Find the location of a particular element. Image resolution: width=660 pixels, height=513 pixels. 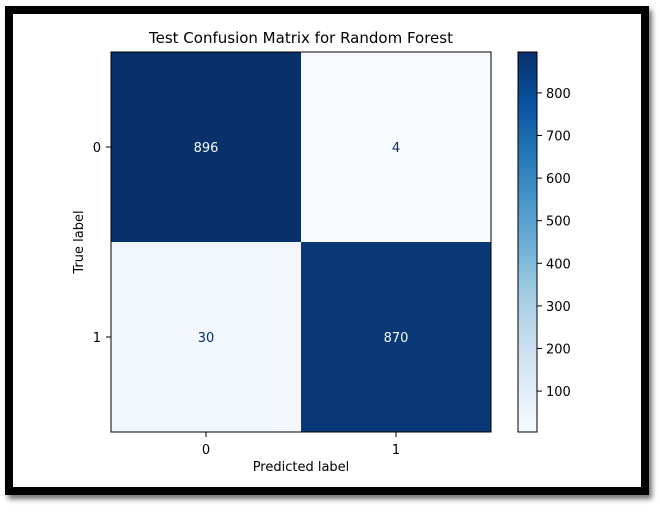

colorbar is located at coordinates (527, 242).